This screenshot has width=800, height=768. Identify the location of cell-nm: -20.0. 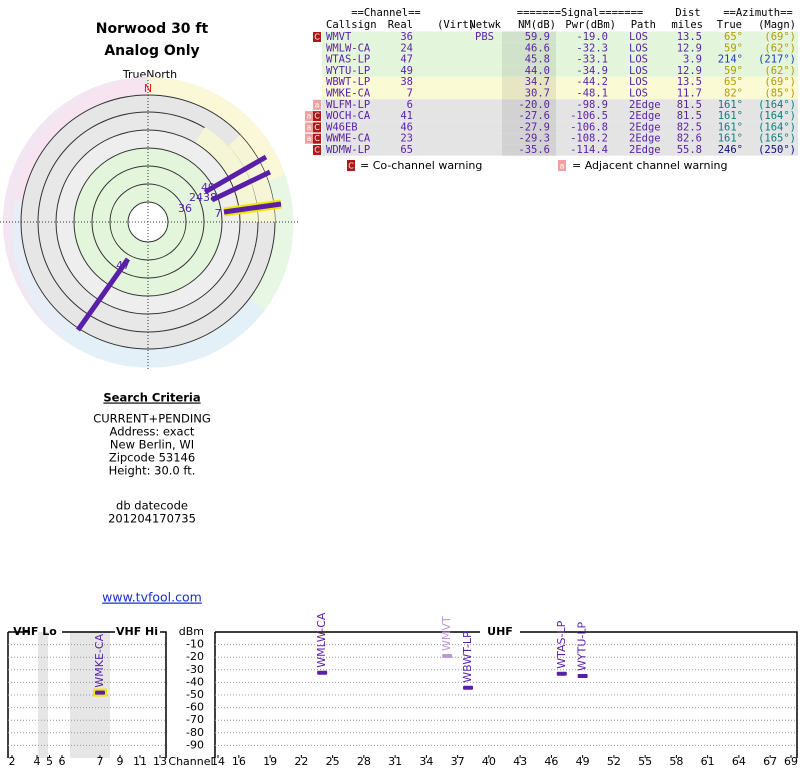
(534, 105).